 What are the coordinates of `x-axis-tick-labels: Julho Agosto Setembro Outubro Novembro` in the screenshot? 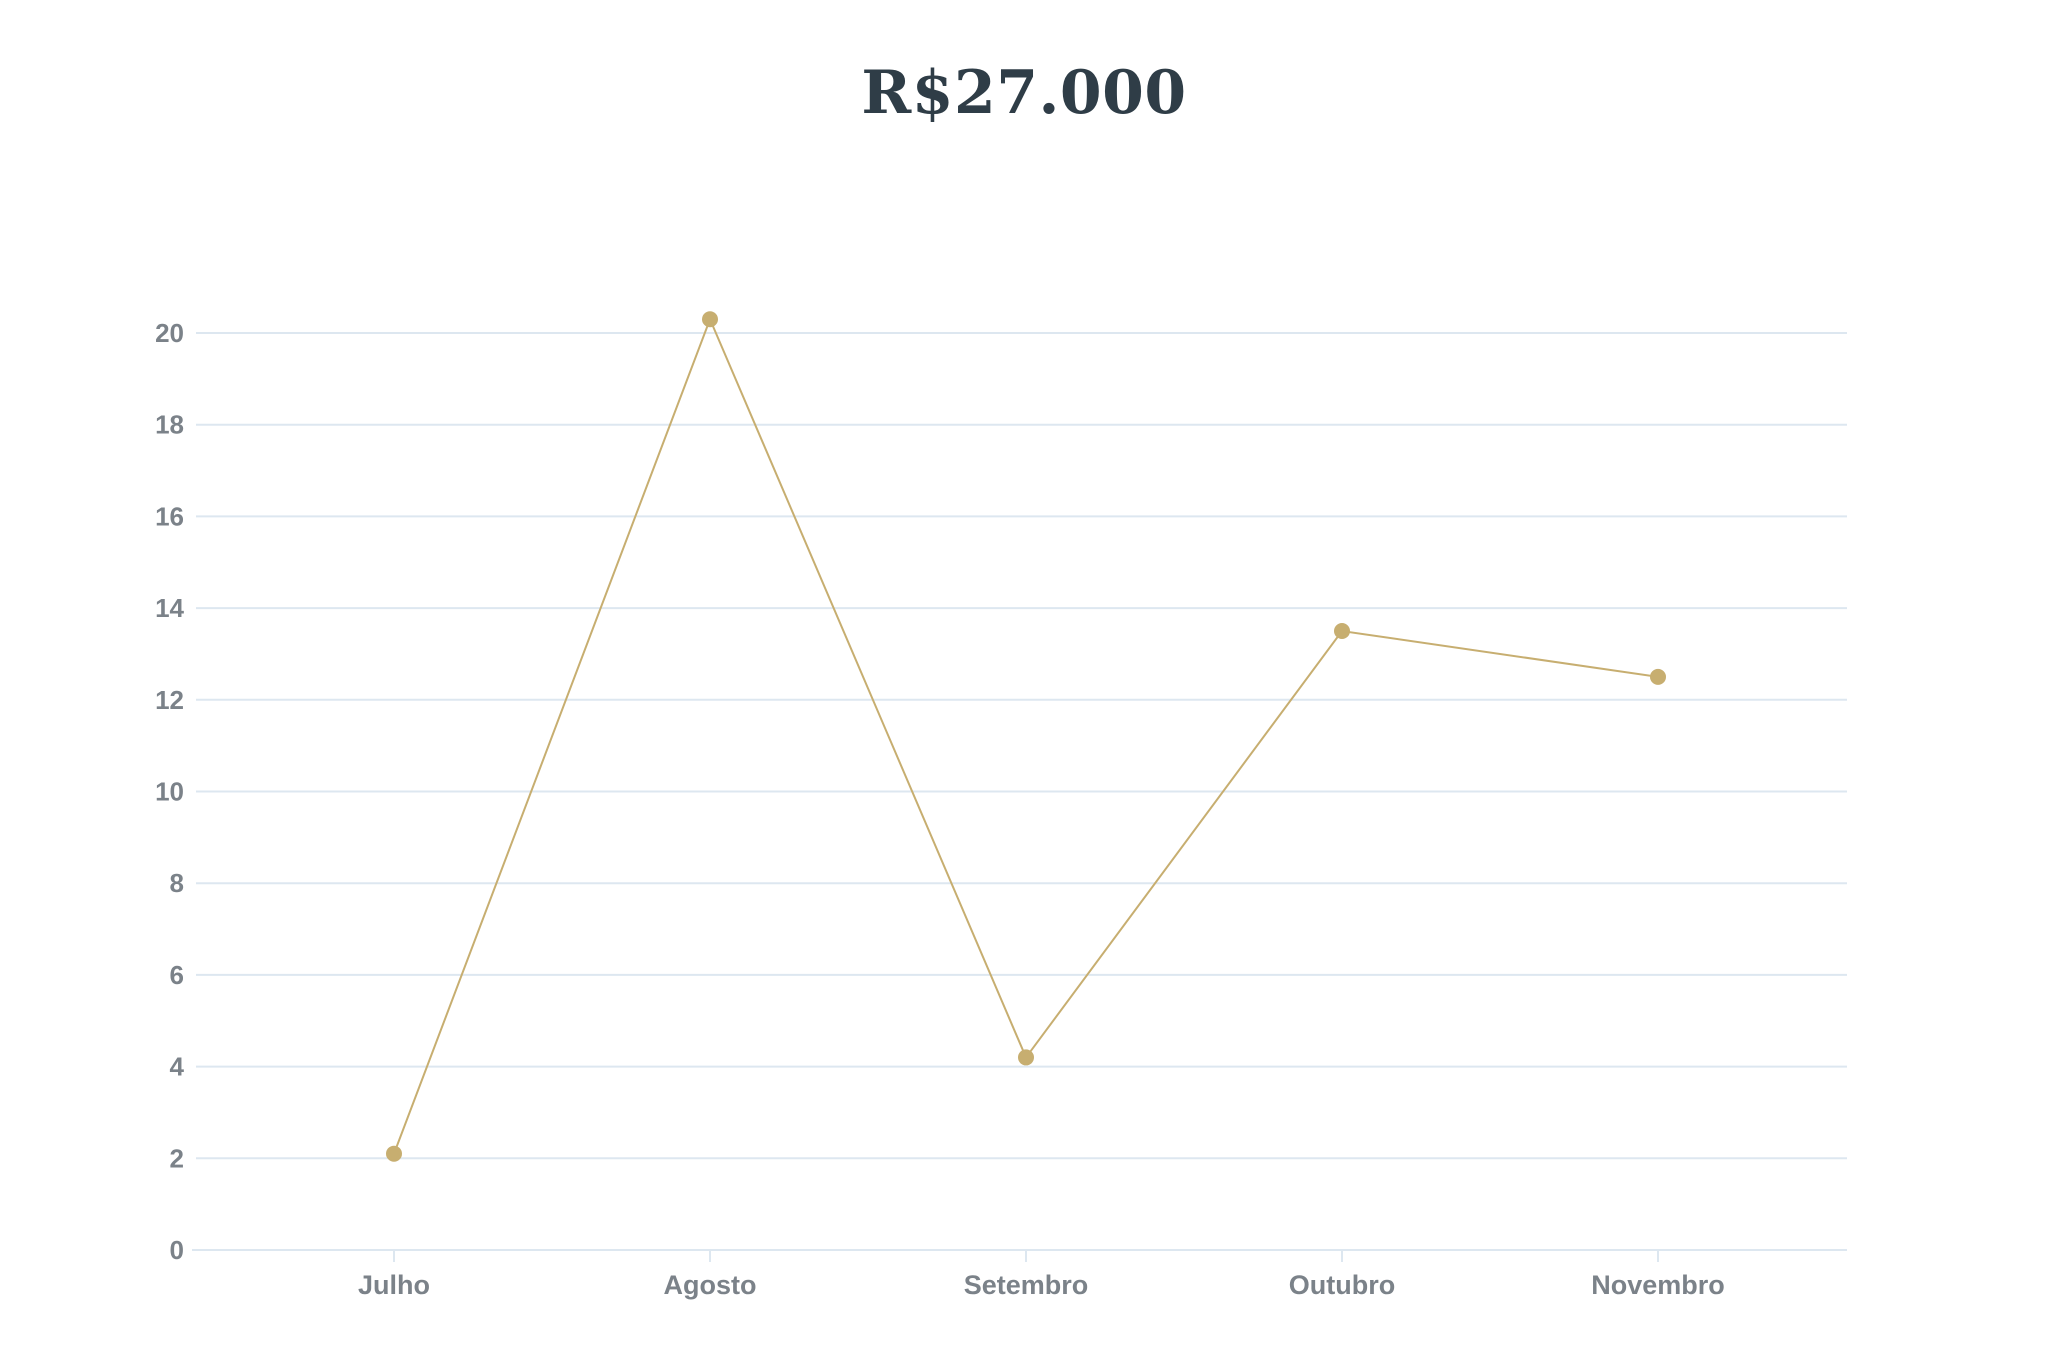 It's located at (1041, 1285).